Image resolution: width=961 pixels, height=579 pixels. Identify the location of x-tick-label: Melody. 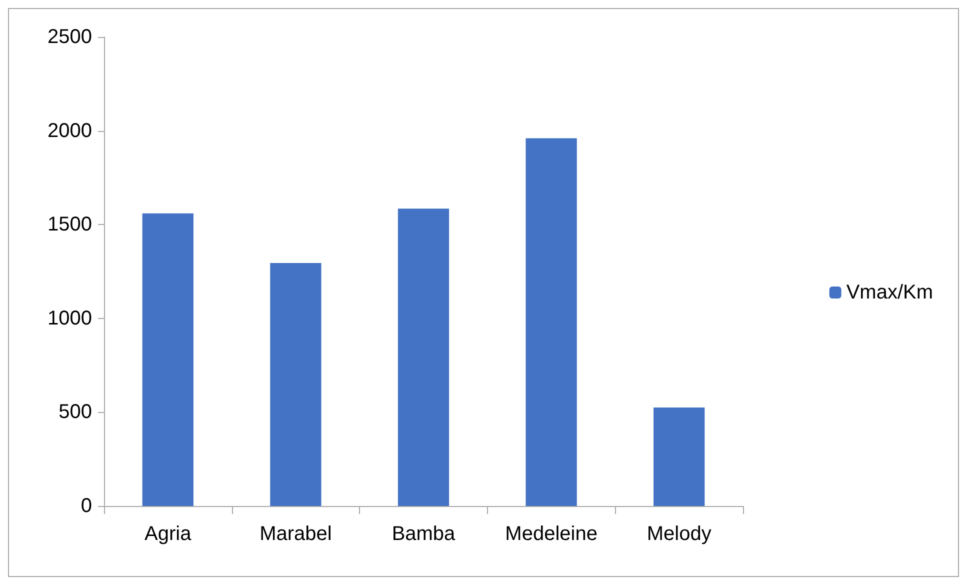
(679, 534).